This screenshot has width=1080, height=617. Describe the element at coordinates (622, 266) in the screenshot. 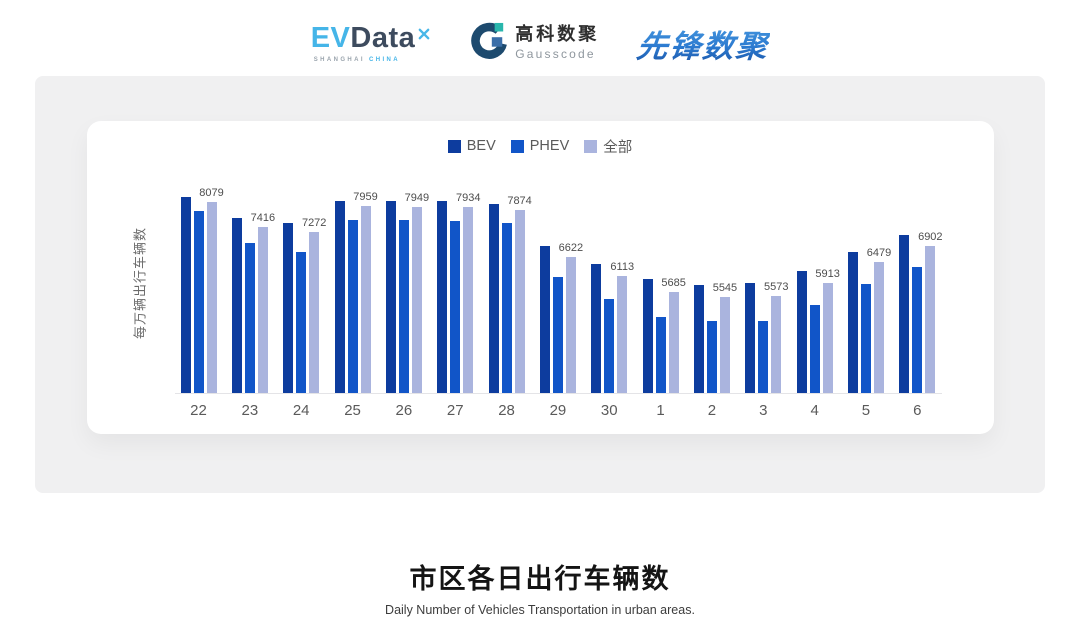

I see `bar-value-label: 6113` at that location.